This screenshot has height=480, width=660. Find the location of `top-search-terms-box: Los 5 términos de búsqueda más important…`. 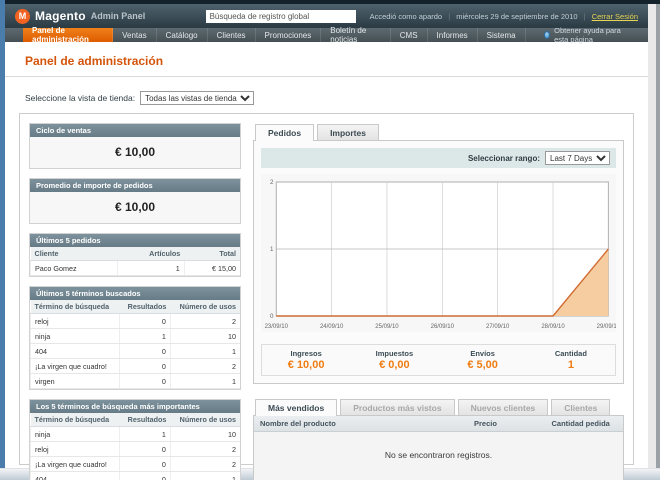

top-search-terms-box: Los 5 términos de búsqueda más important… is located at coordinates (135, 439).